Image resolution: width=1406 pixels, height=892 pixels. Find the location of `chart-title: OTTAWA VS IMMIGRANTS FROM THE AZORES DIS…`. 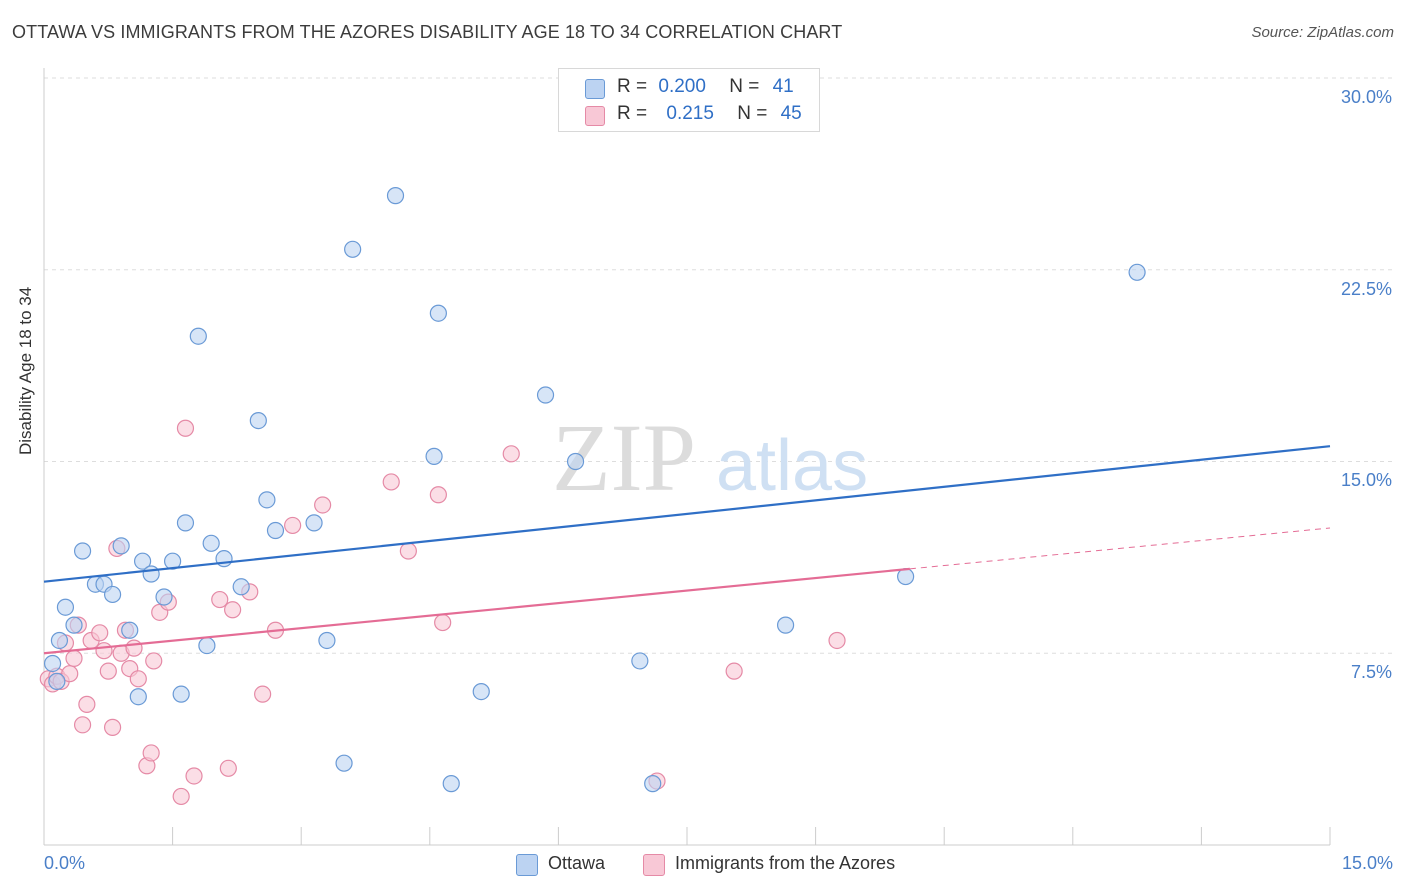

chart-title: OTTAWA VS IMMIGRANTS FROM THE AZORES DIS… is located at coordinates (427, 32).